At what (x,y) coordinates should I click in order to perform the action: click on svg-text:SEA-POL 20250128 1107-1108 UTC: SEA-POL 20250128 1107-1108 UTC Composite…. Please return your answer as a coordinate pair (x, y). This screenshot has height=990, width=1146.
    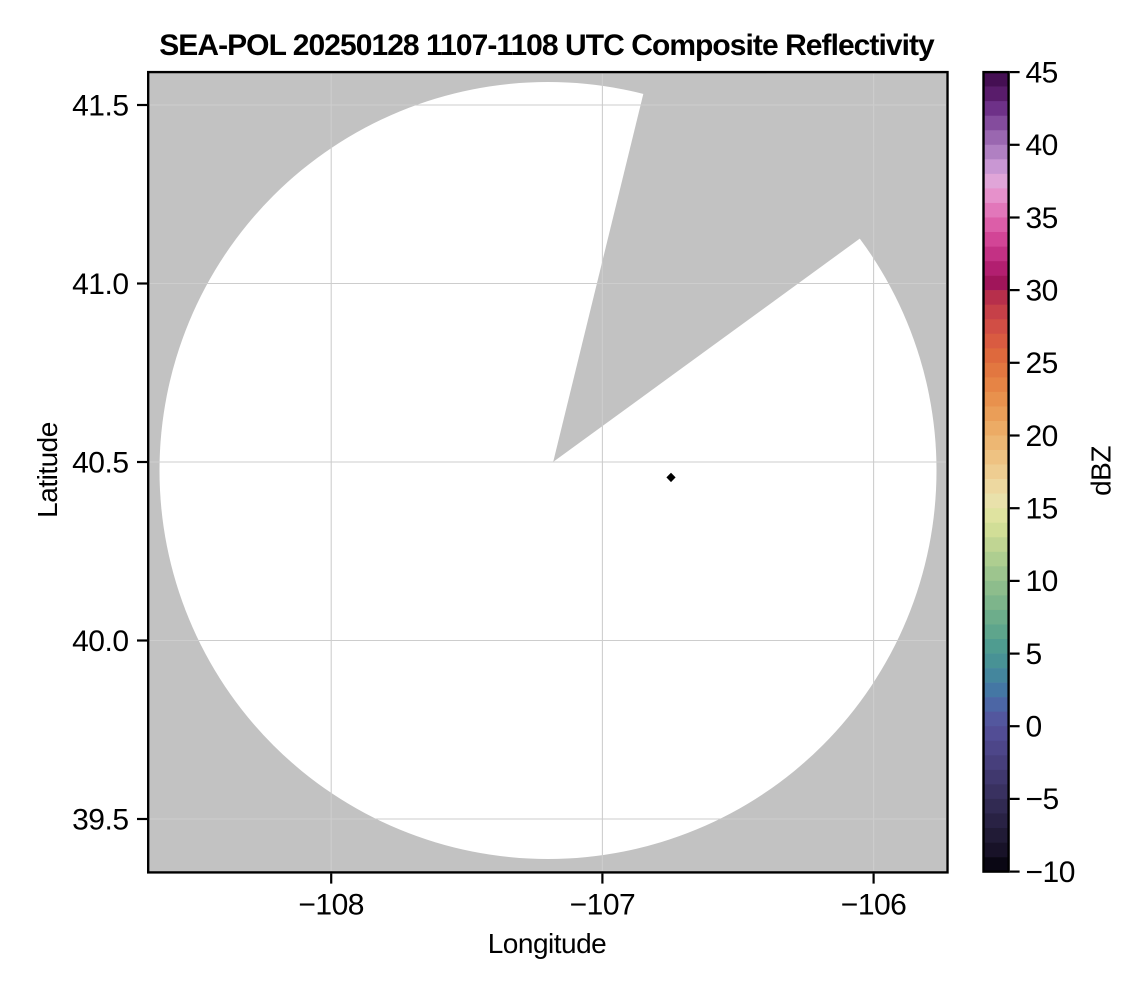
    Looking at the image, I should click on (547, 45).